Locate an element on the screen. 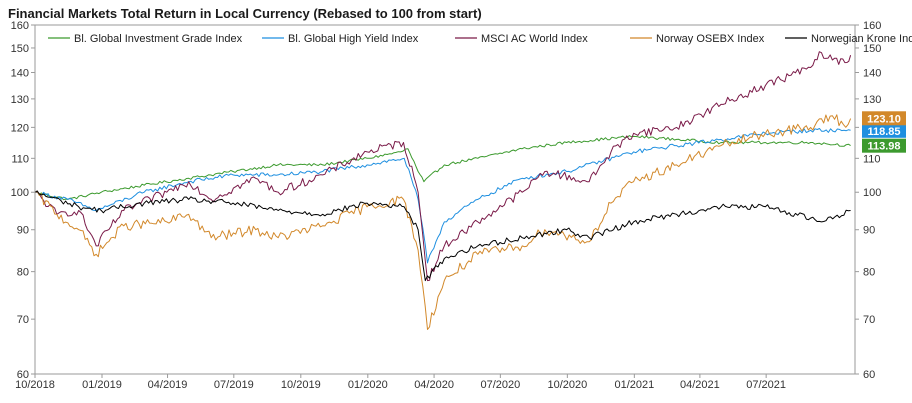 The height and width of the screenshot is (403, 912). y-tick-label-right: 60 is located at coordinates (869, 375).